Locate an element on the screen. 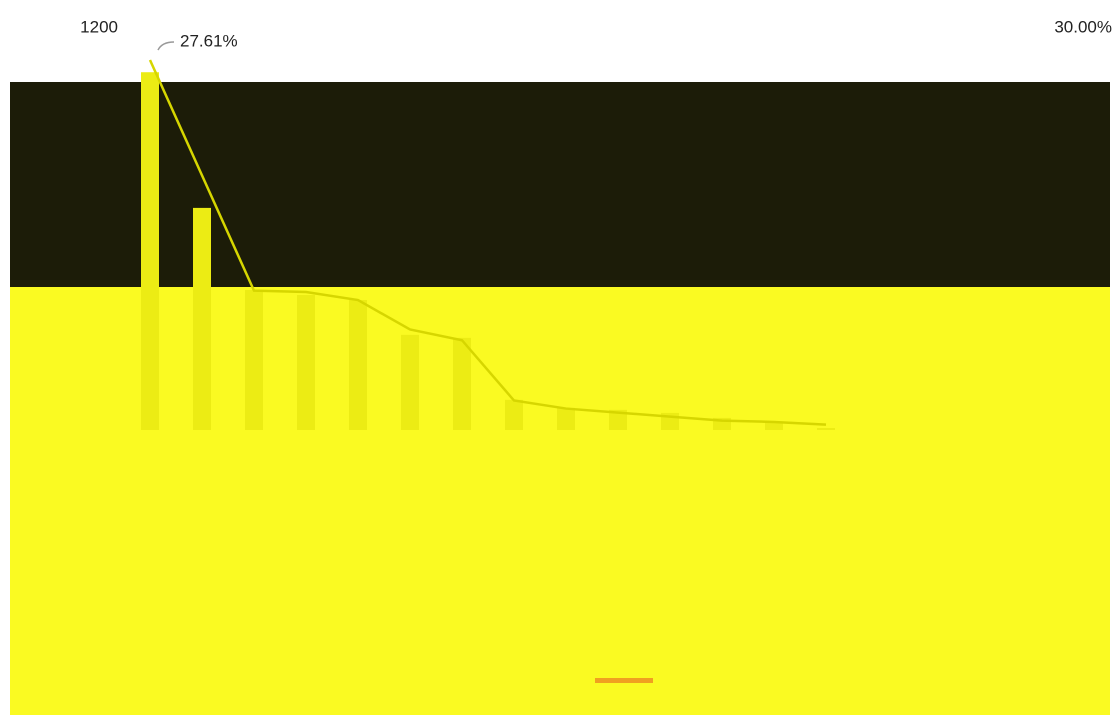 This screenshot has height=717, width=1117. label-leader is located at coordinates (166, 46).